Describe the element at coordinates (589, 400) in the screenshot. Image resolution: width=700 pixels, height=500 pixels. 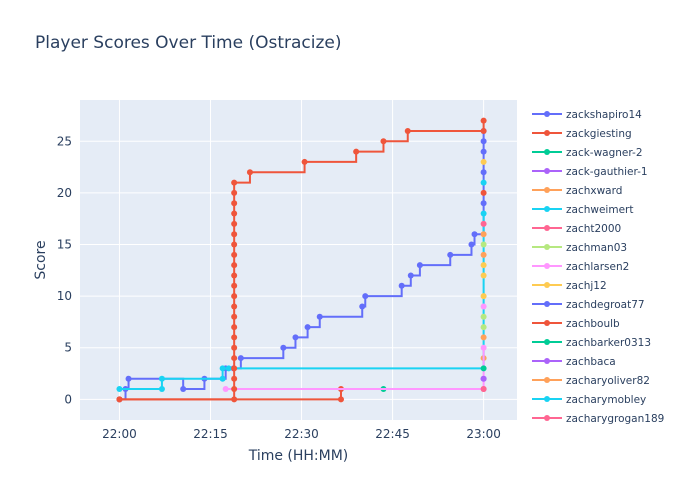
I see `legend-item: zacharymobley` at that location.